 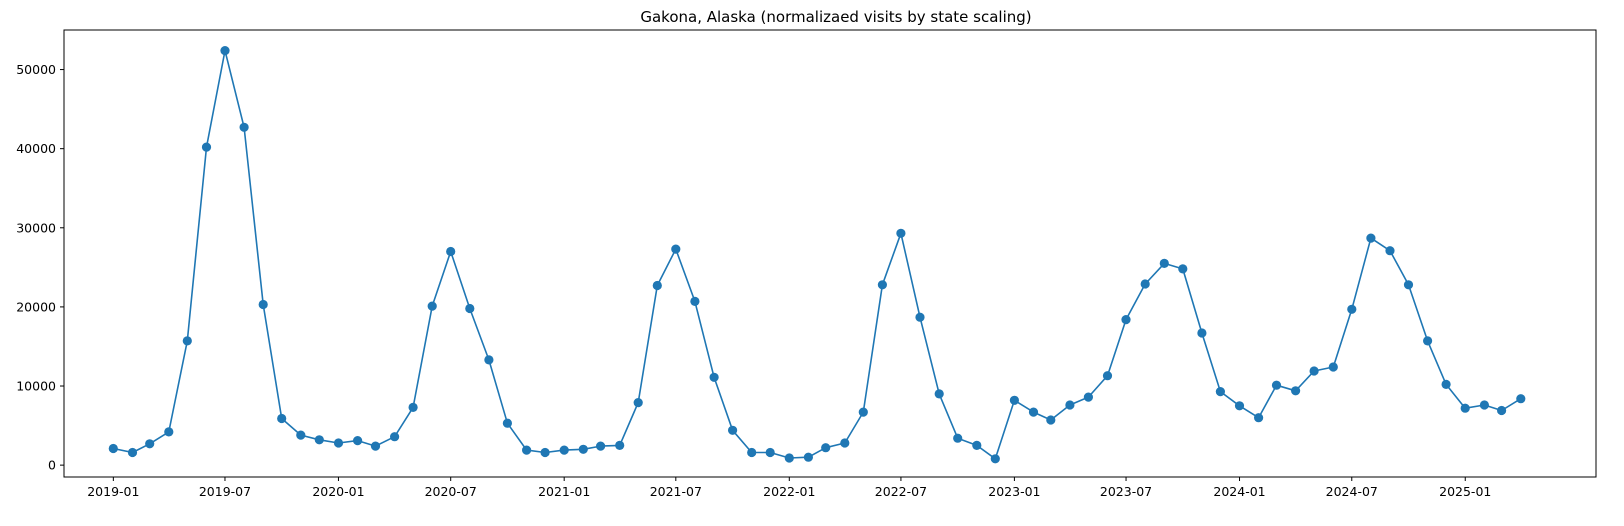 What do you see at coordinates (676, 491) in the screenshot?
I see `x-tick-label: 2021-07` at bounding box center [676, 491].